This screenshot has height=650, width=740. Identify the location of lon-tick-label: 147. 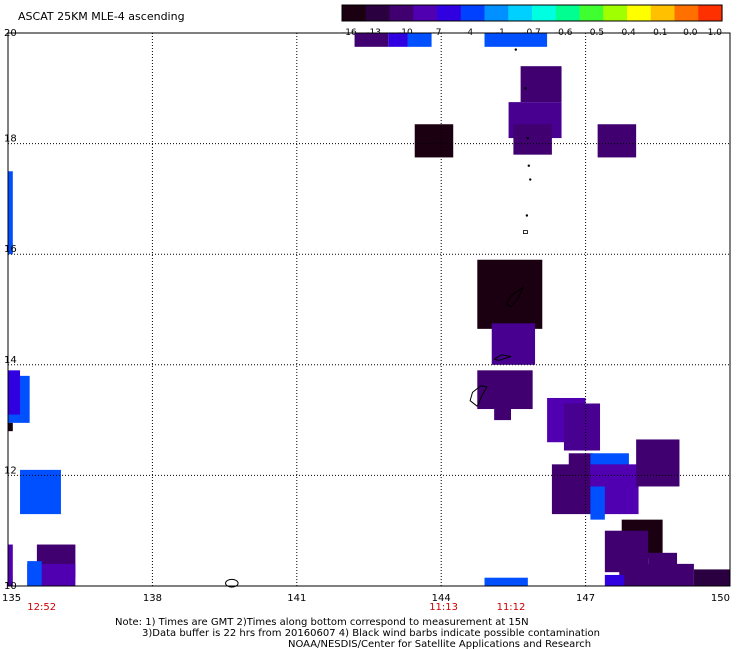
(585, 598).